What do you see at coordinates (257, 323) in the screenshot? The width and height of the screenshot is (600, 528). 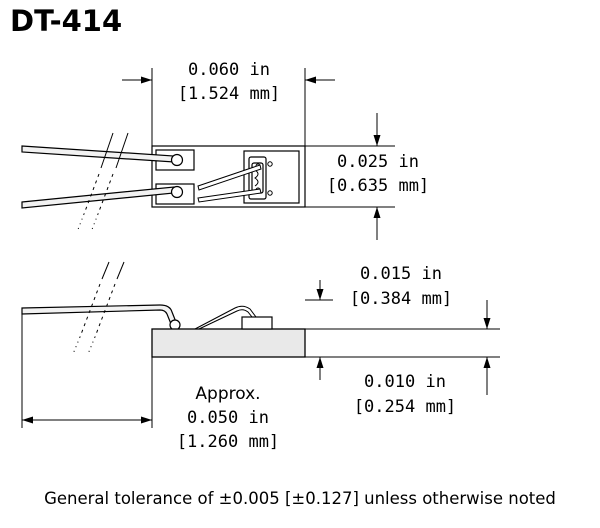 I see `sensor-die-side` at bounding box center [257, 323].